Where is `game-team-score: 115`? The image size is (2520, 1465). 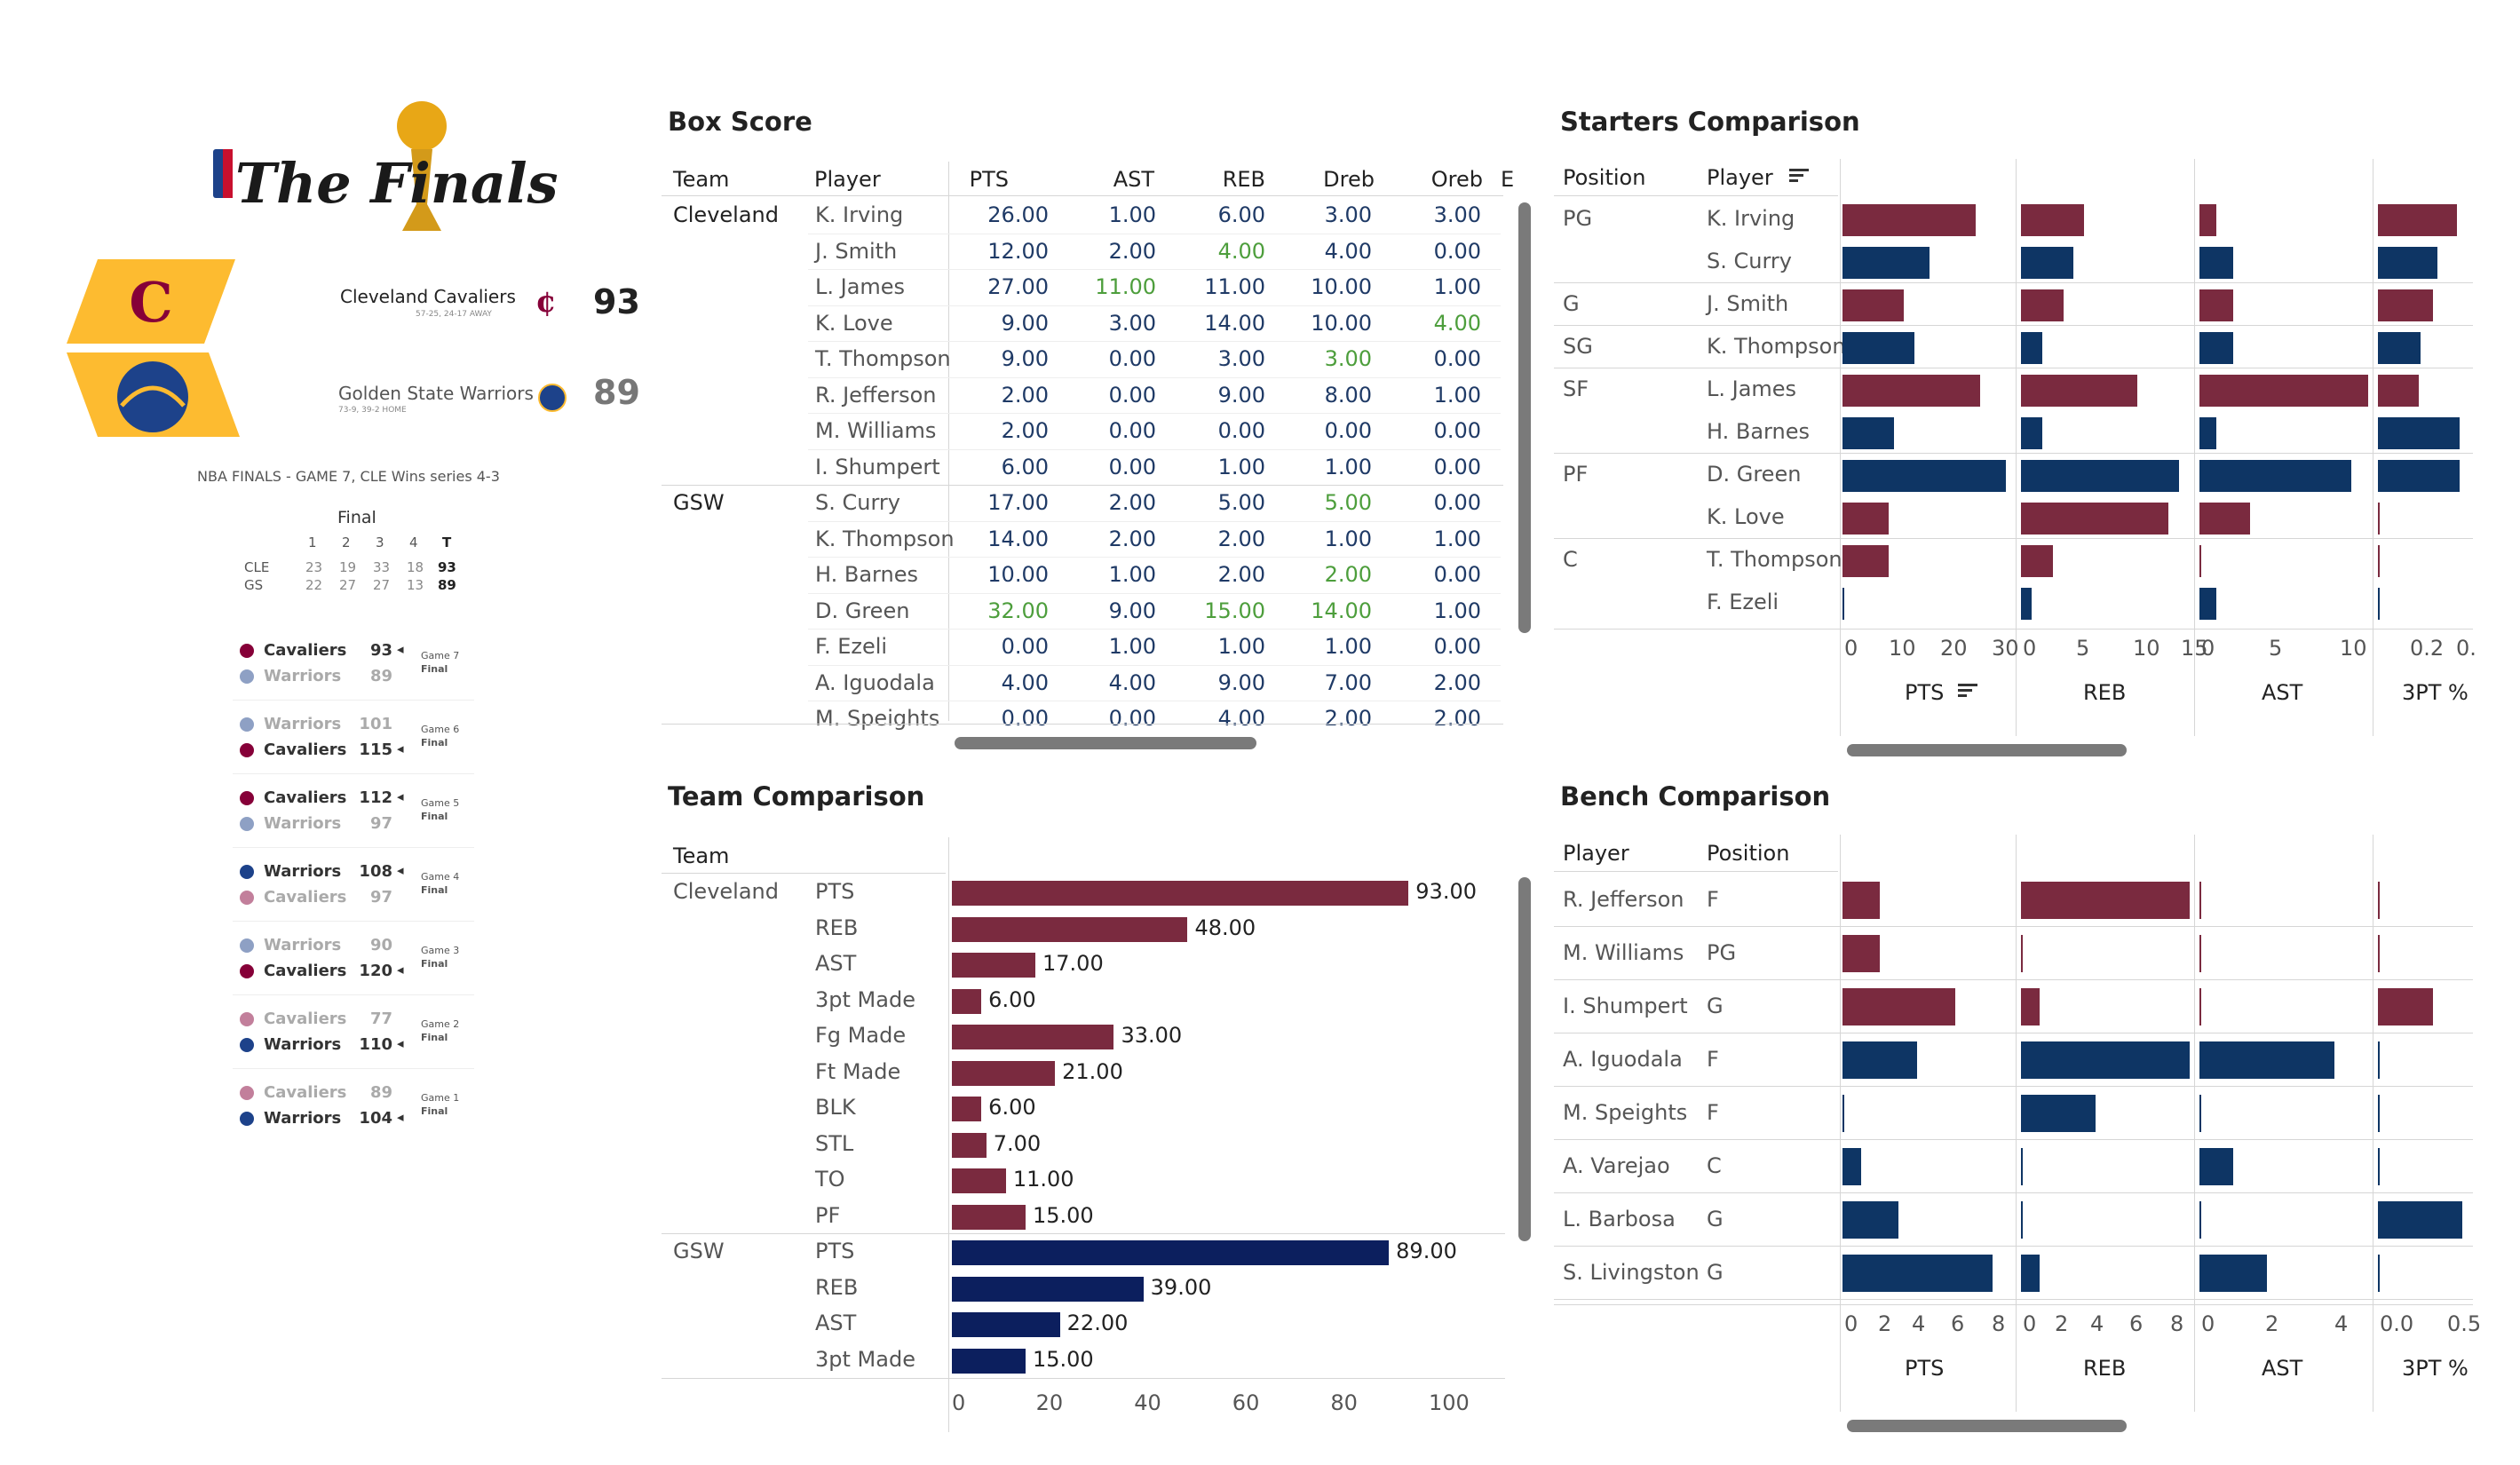
game-team-score: 115 is located at coordinates (375, 750).